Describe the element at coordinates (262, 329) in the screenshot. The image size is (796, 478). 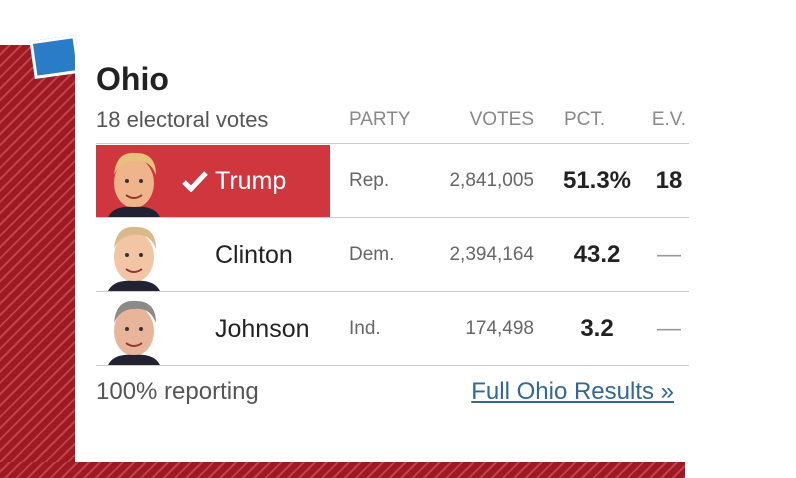
I see `candidate-name: Johnson` at that location.